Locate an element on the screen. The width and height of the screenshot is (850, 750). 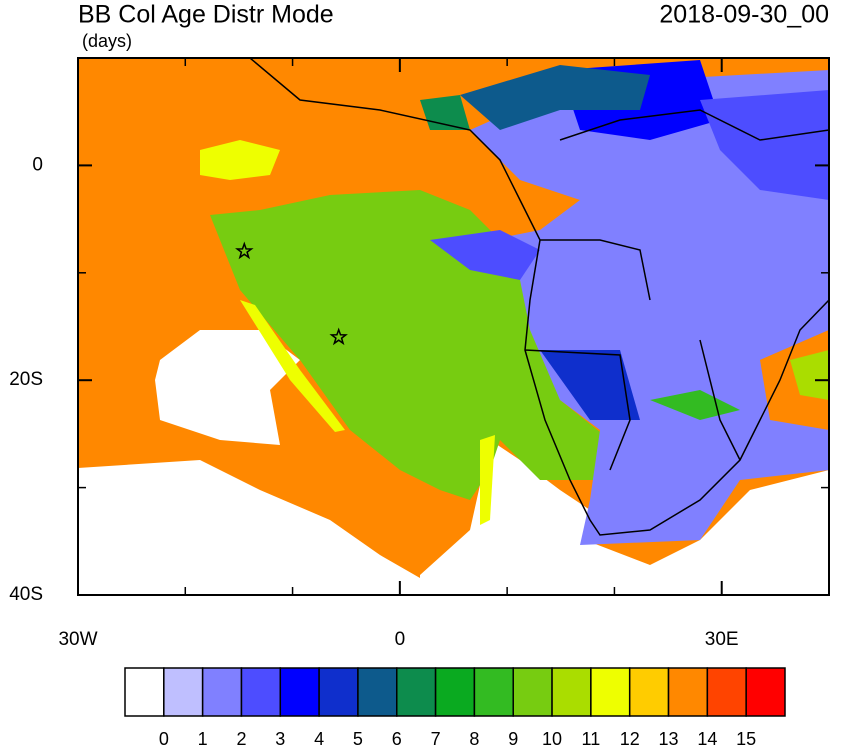
colorbar-label: 13 is located at coordinates (669, 739).